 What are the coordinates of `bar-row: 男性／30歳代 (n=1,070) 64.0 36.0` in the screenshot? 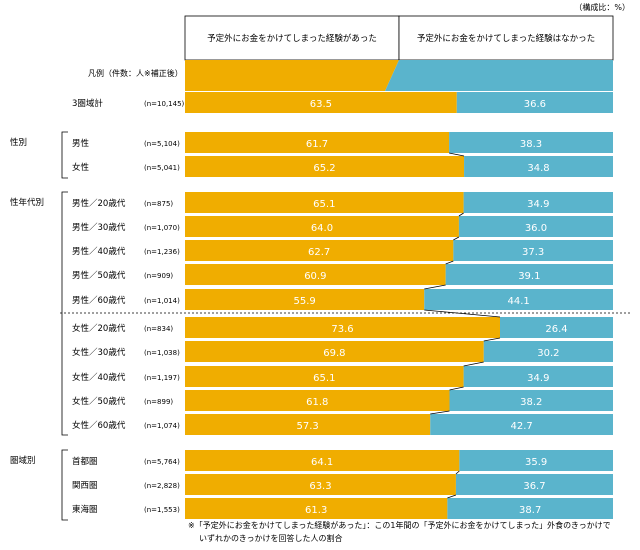 It's located at (342, 224).